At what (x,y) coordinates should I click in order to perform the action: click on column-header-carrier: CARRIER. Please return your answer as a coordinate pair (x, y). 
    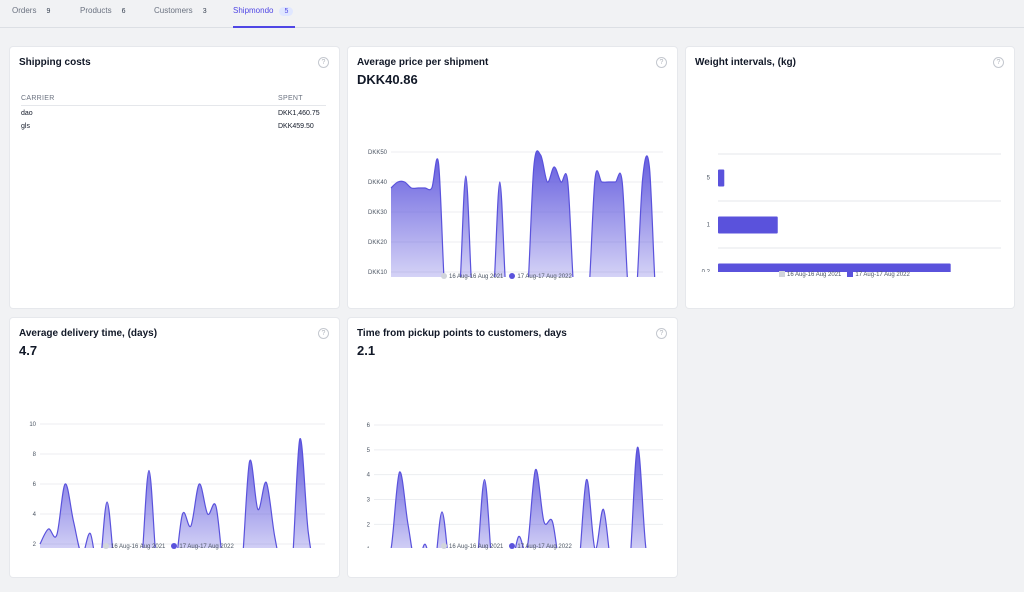
    Looking at the image, I should click on (149, 98).